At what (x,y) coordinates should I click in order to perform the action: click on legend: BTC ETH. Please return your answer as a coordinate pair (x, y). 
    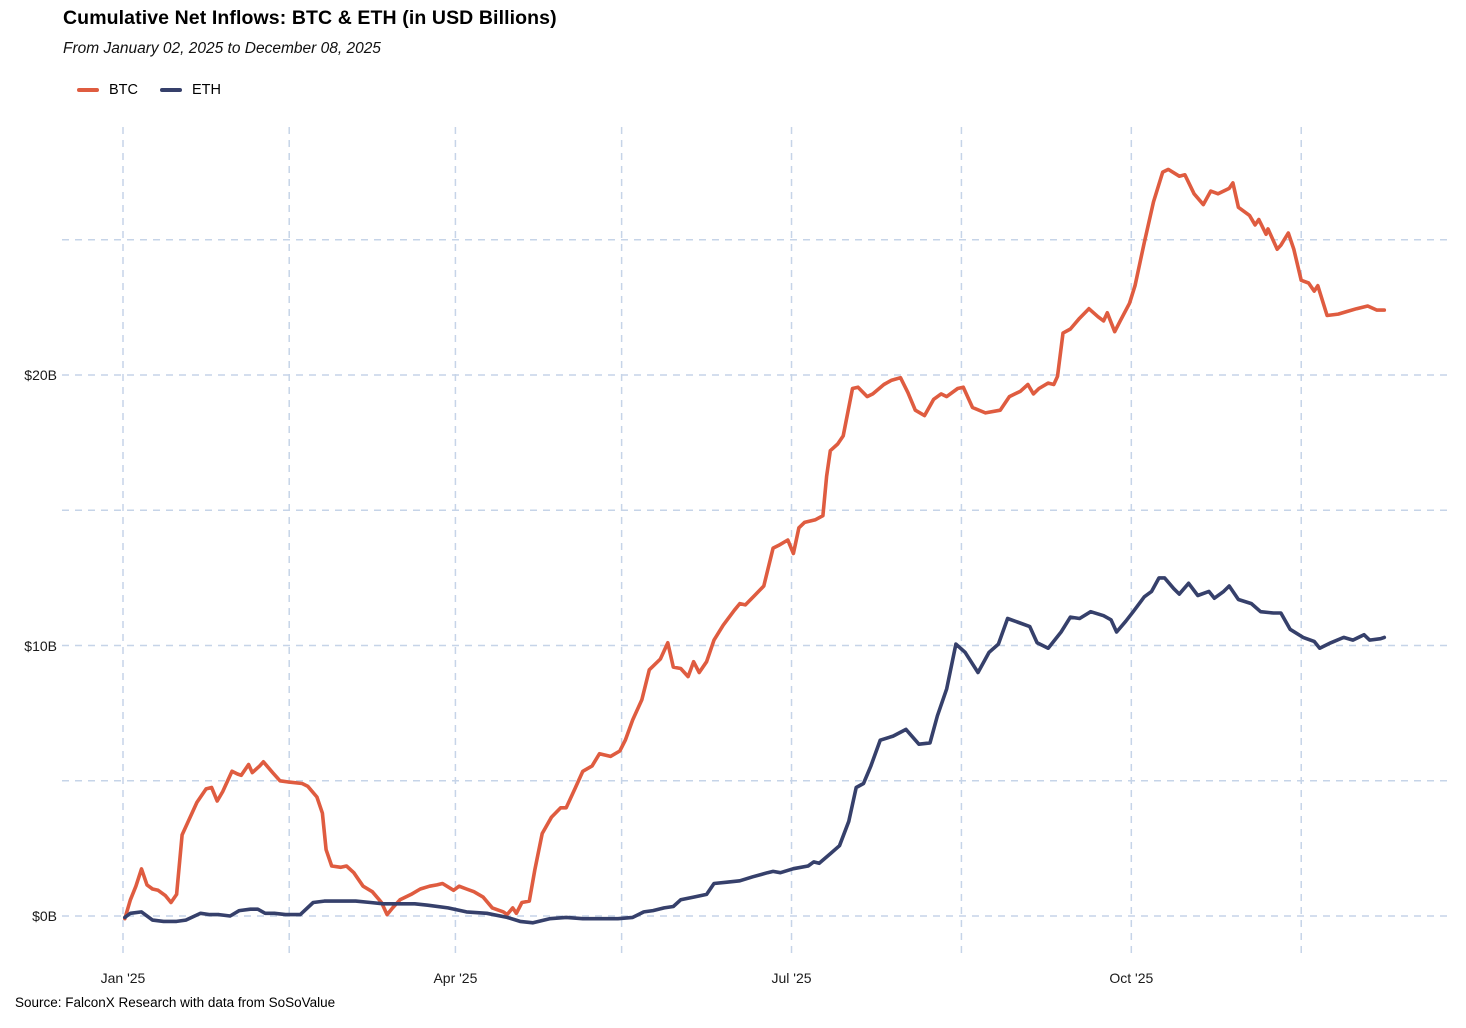
    Looking at the image, I should click on (149, 90).